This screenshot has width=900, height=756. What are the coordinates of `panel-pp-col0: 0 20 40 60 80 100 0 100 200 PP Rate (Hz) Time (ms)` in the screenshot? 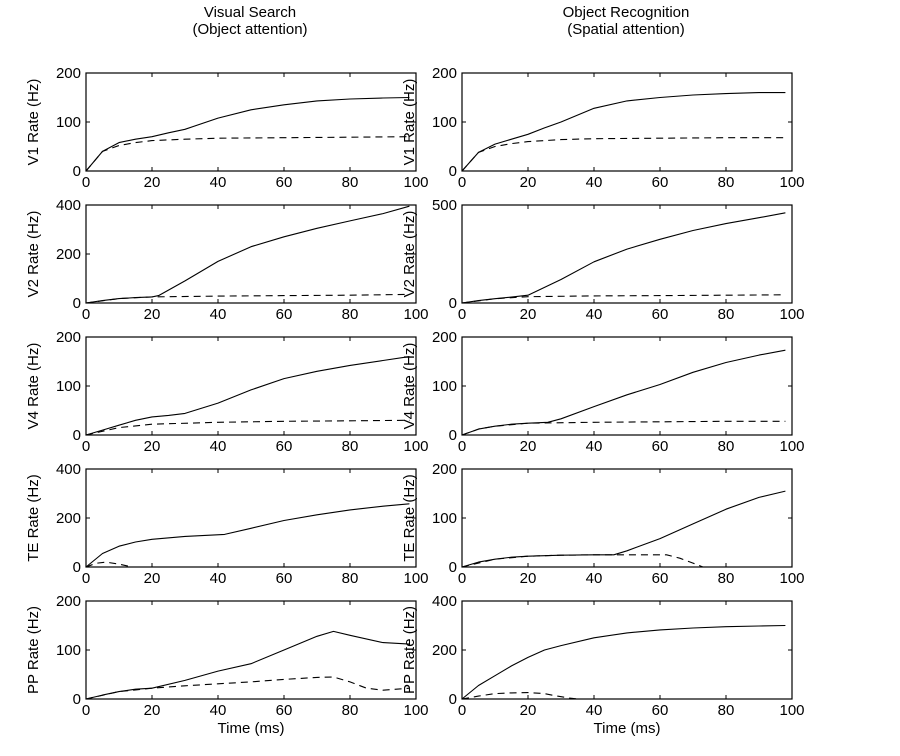 It's located at (227, 665).